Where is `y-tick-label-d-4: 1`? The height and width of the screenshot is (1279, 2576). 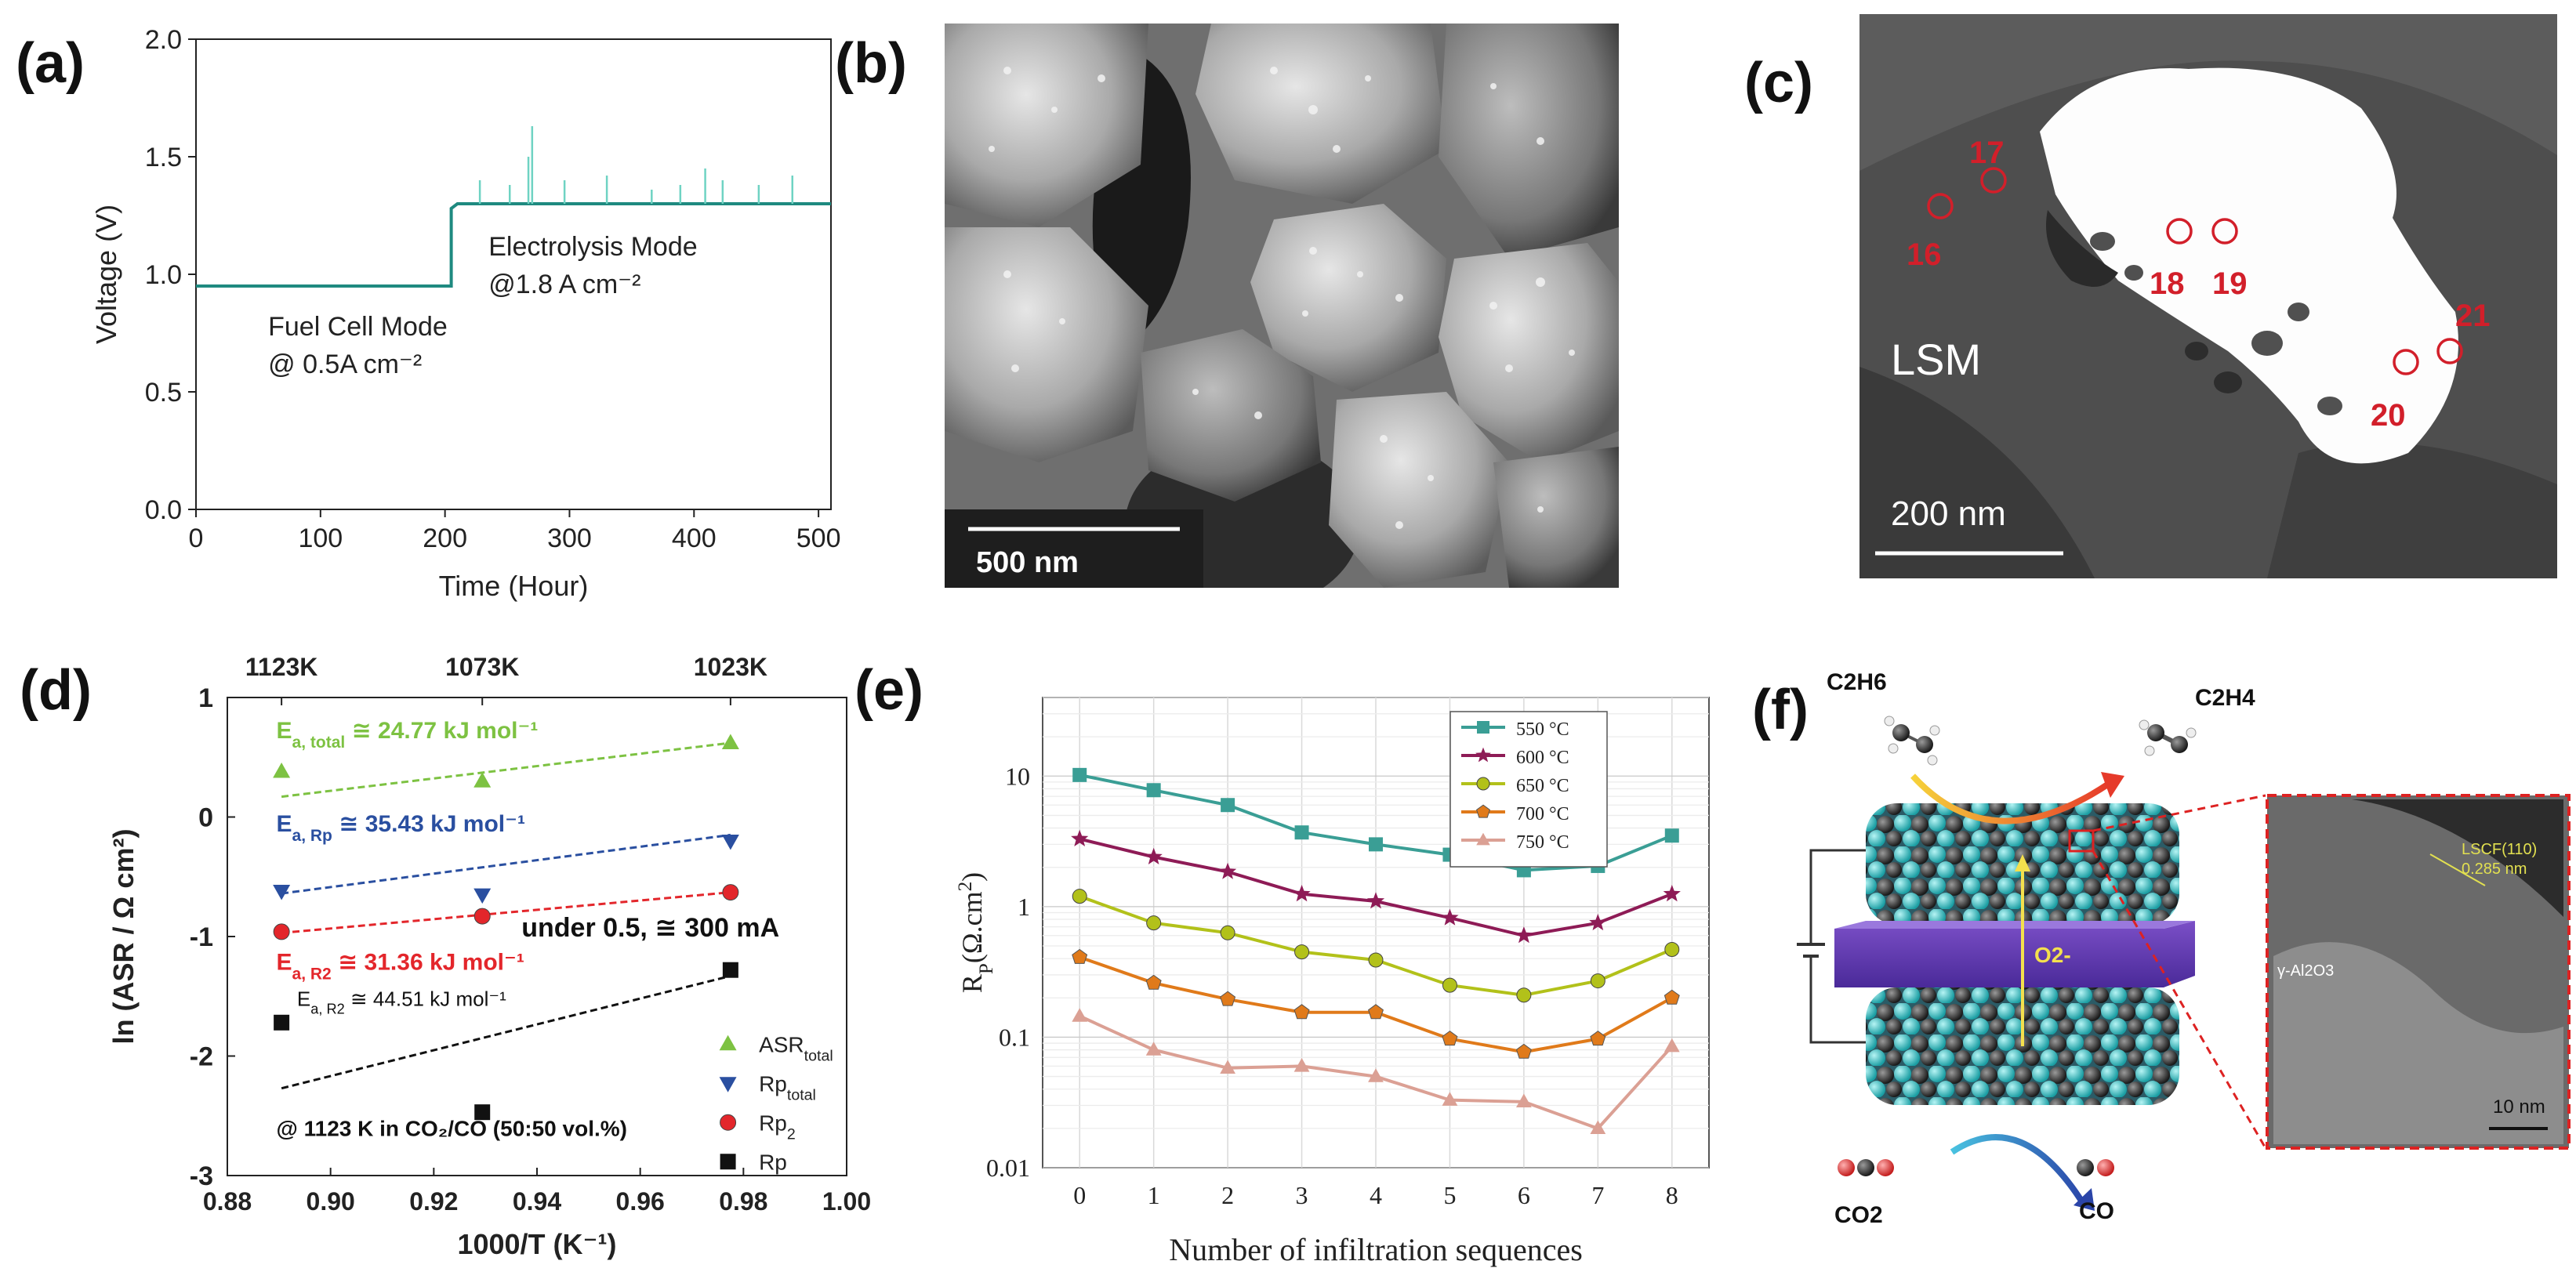 y-tick-label-d-4: 1 is located at coordinates (205, 698).